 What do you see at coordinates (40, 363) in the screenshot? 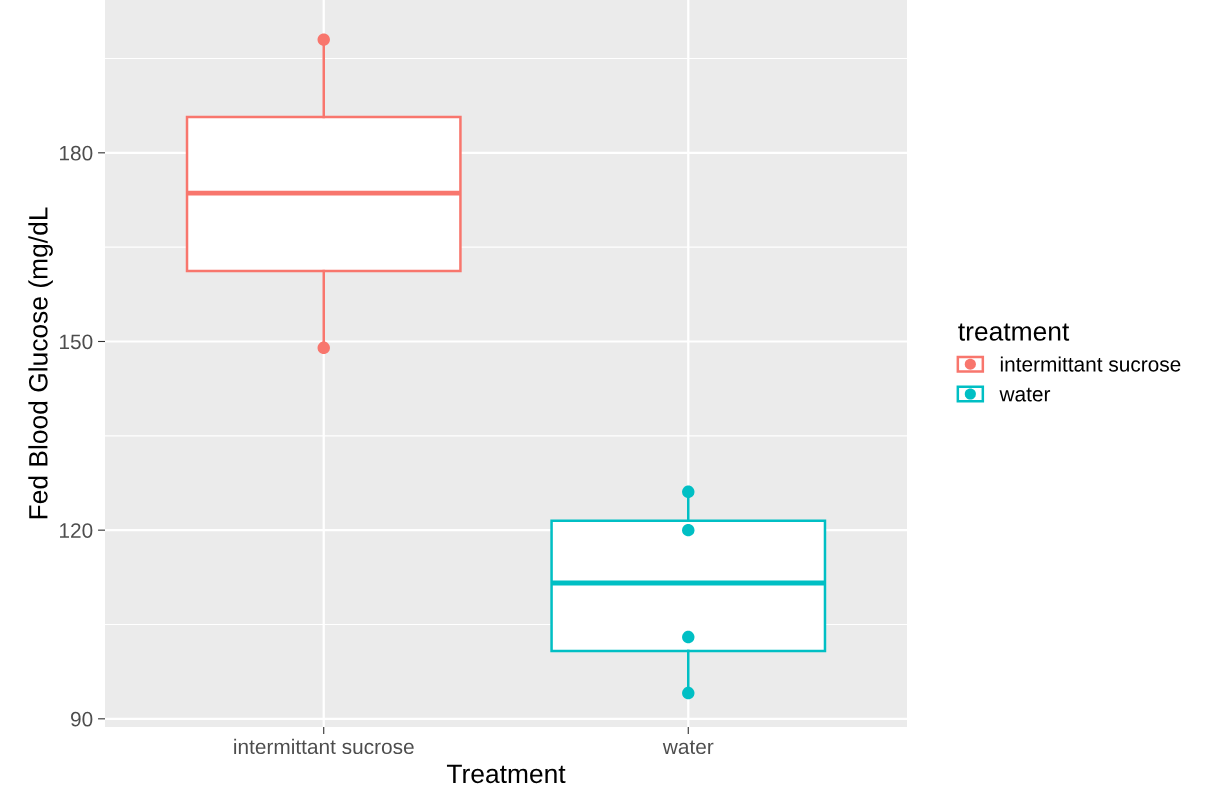
I see `y-axis-title: Fed Blood Glucose (mg/dL` at bounding box center [40, 363].